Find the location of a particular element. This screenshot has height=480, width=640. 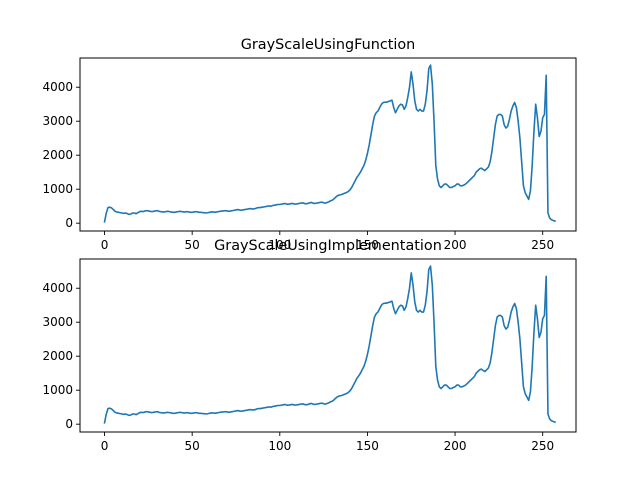

chart-title: GrayScaleUsingFunction is located at coordinates (328, 45).